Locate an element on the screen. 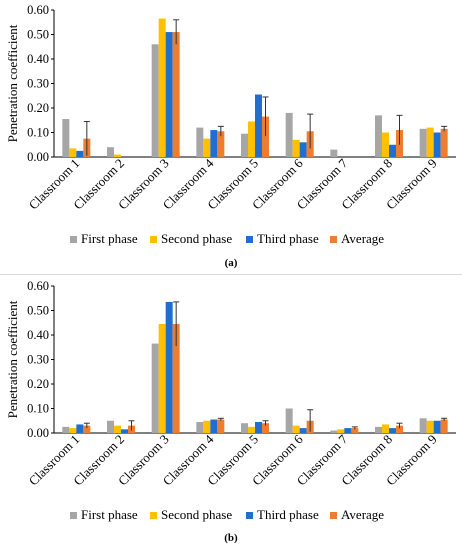  panel-label: (a) is located at coordinates (231, 263).